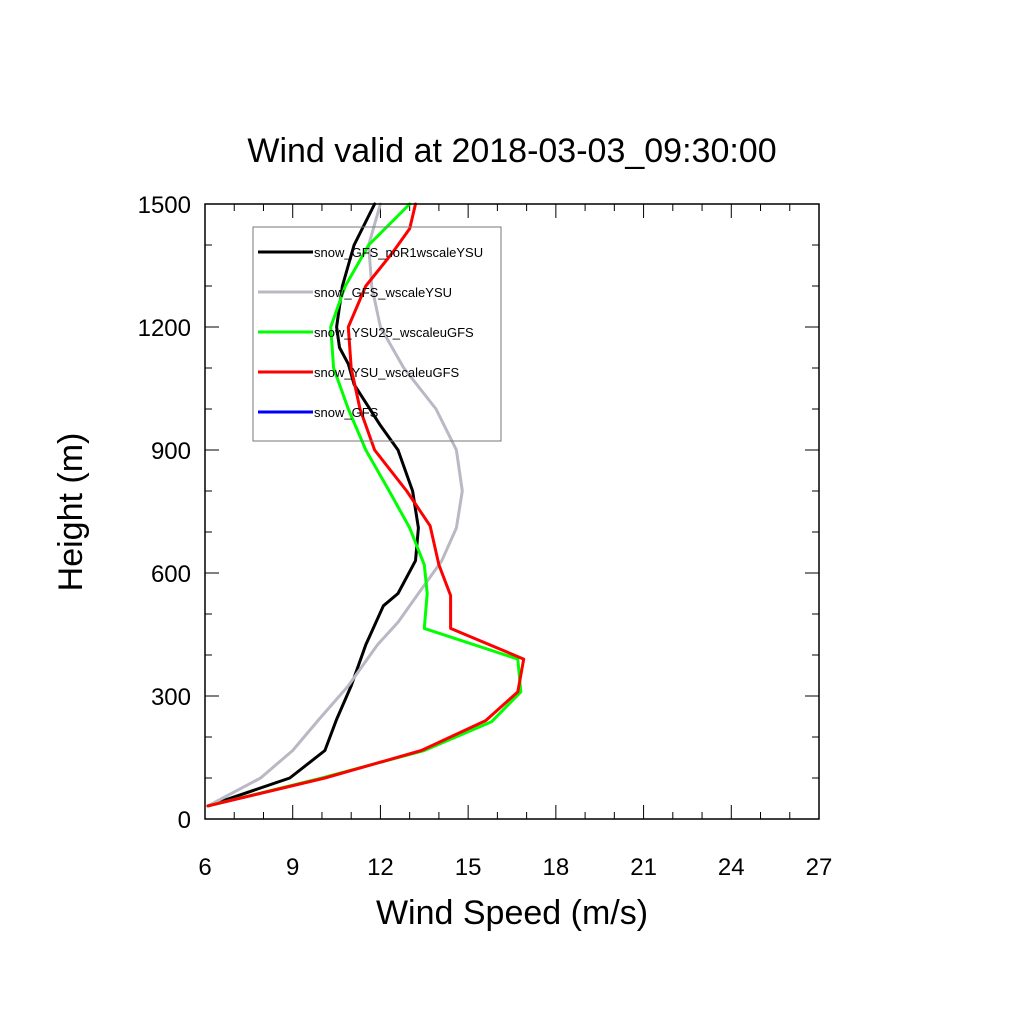 The width and height of the screenshot is (1024, 1024). I want to click on legend-box, so click(377, 334).